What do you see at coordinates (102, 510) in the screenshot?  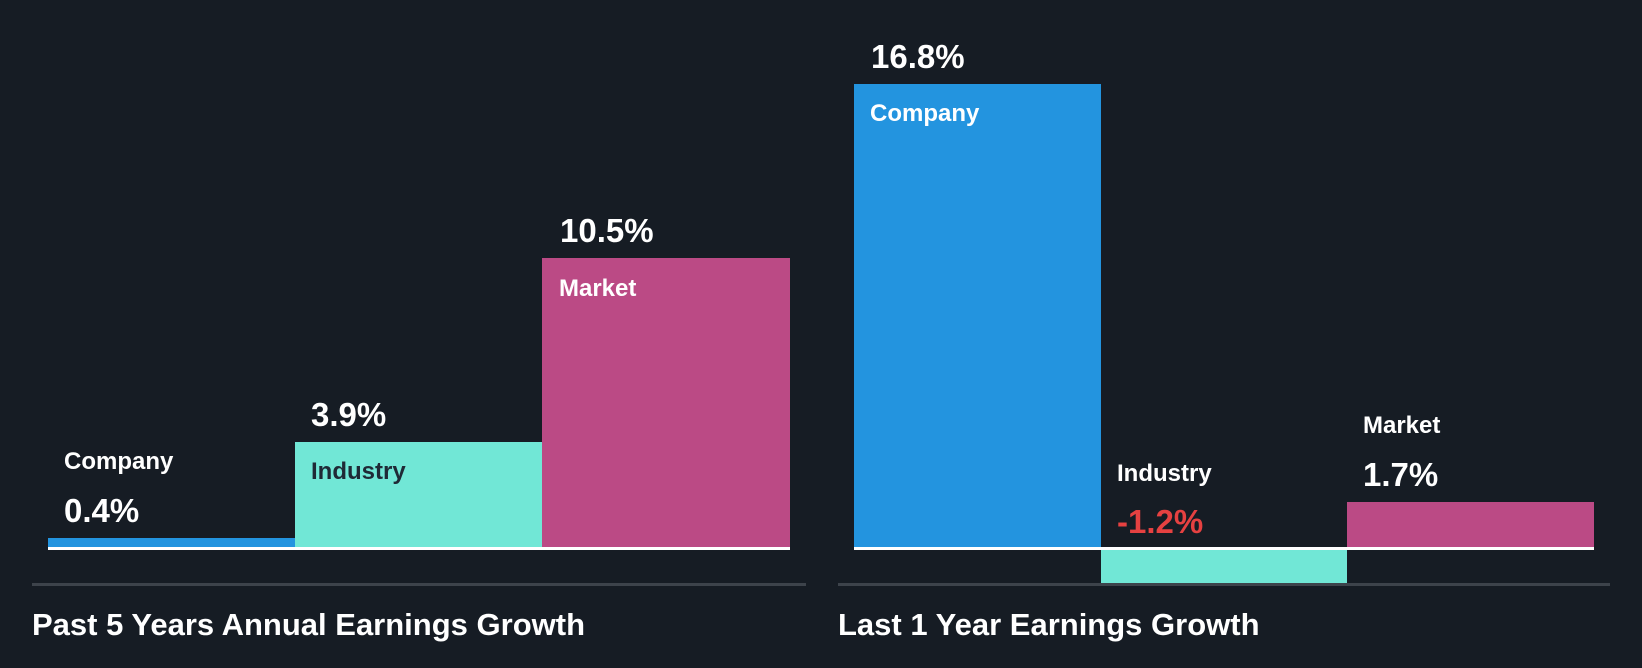 I see `left-company-value: 0.4%` at bounding box center [102, 510].